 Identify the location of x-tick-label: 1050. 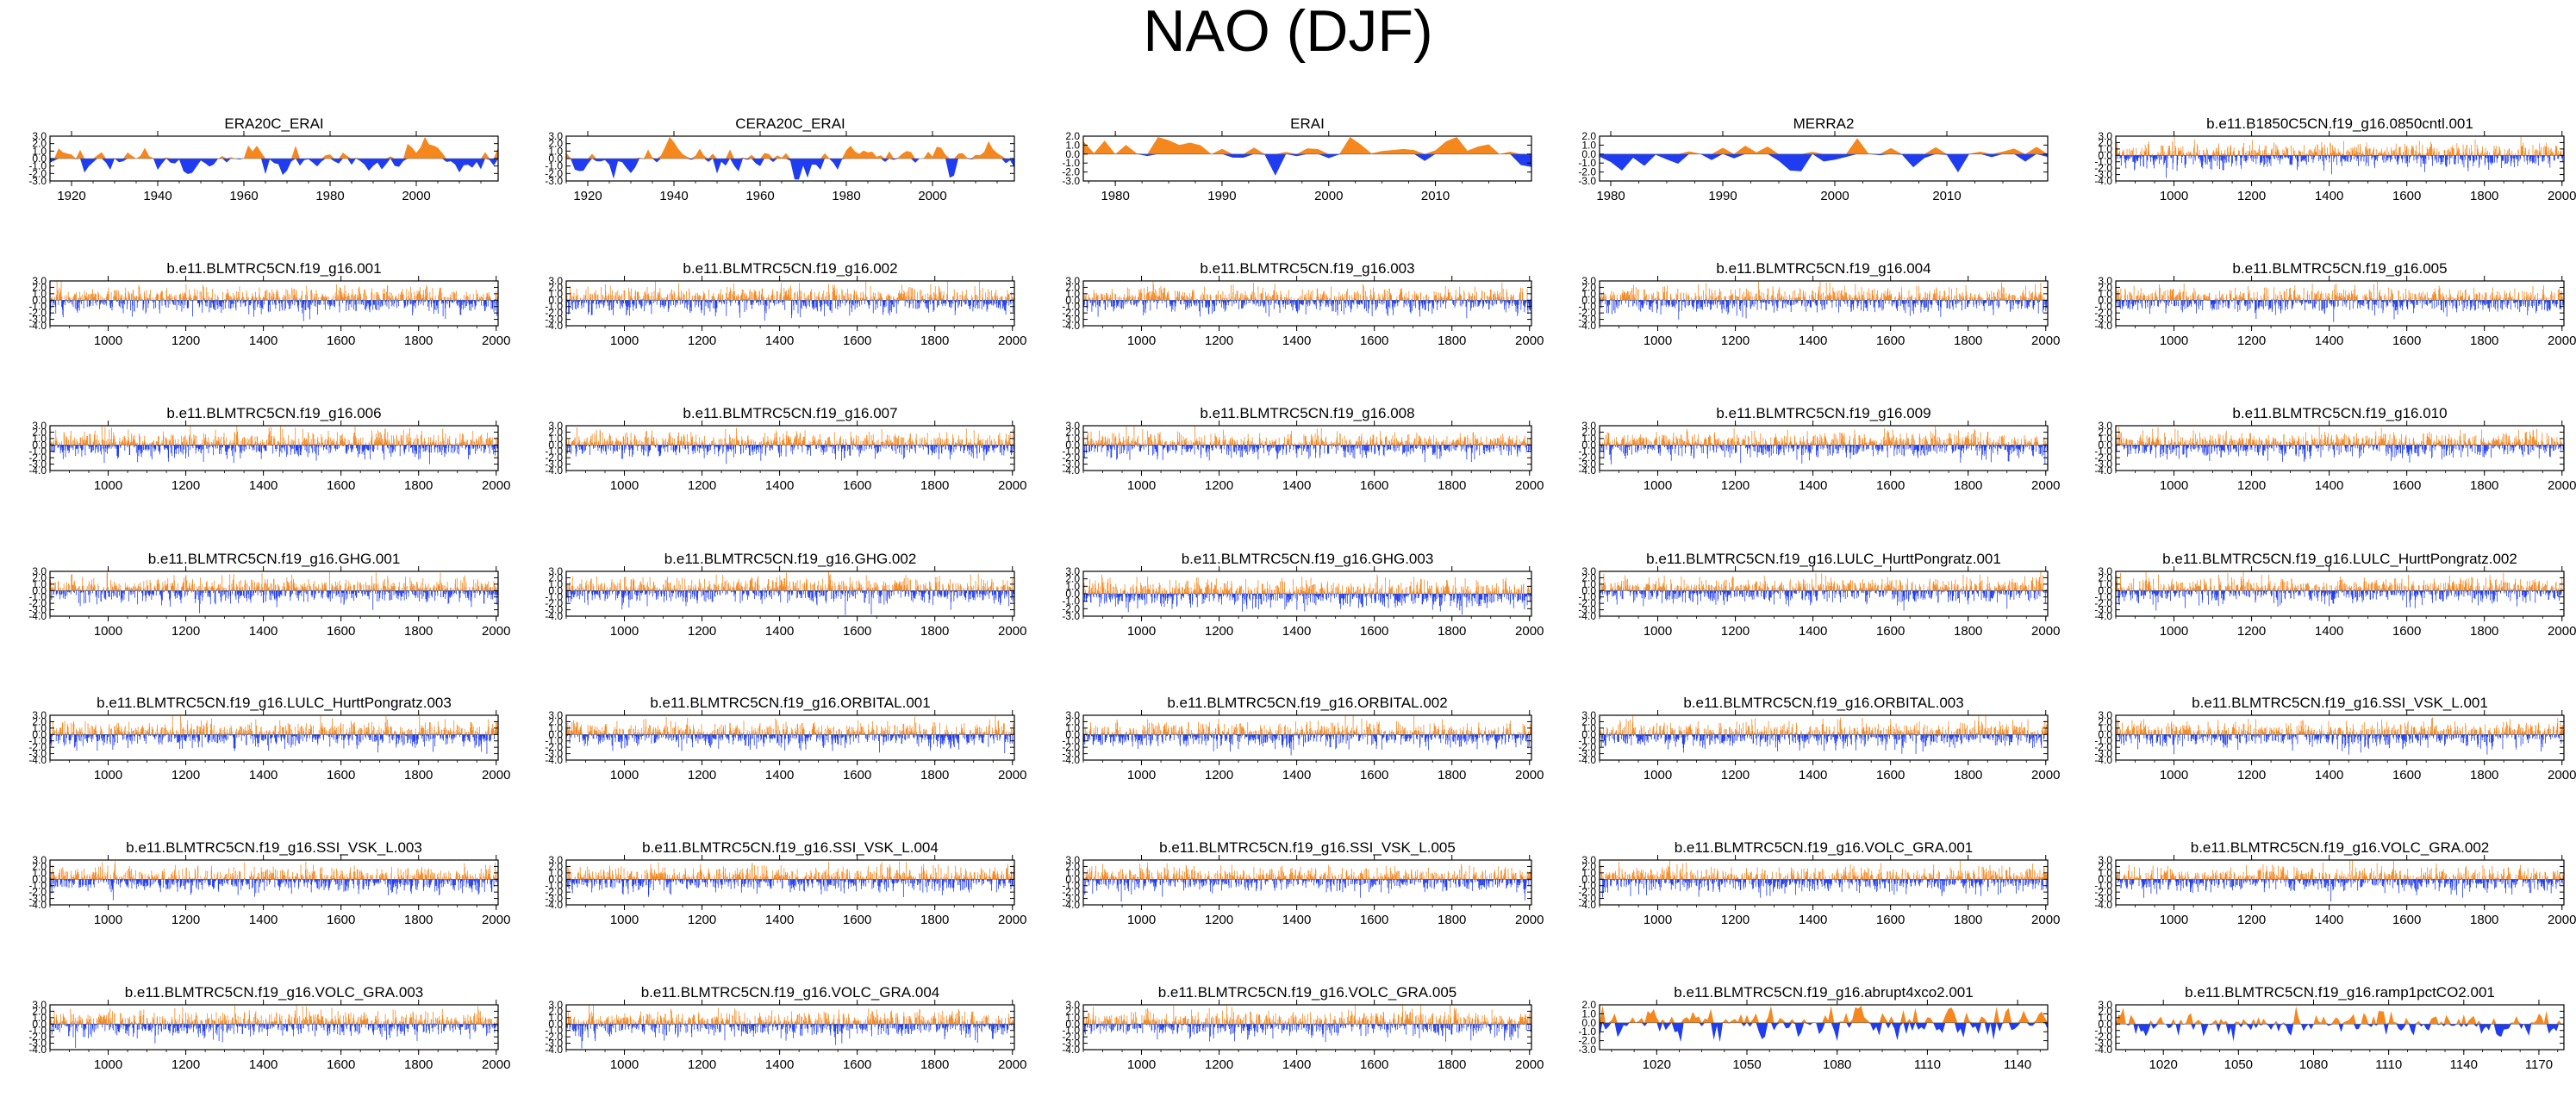
(1746, 1064).